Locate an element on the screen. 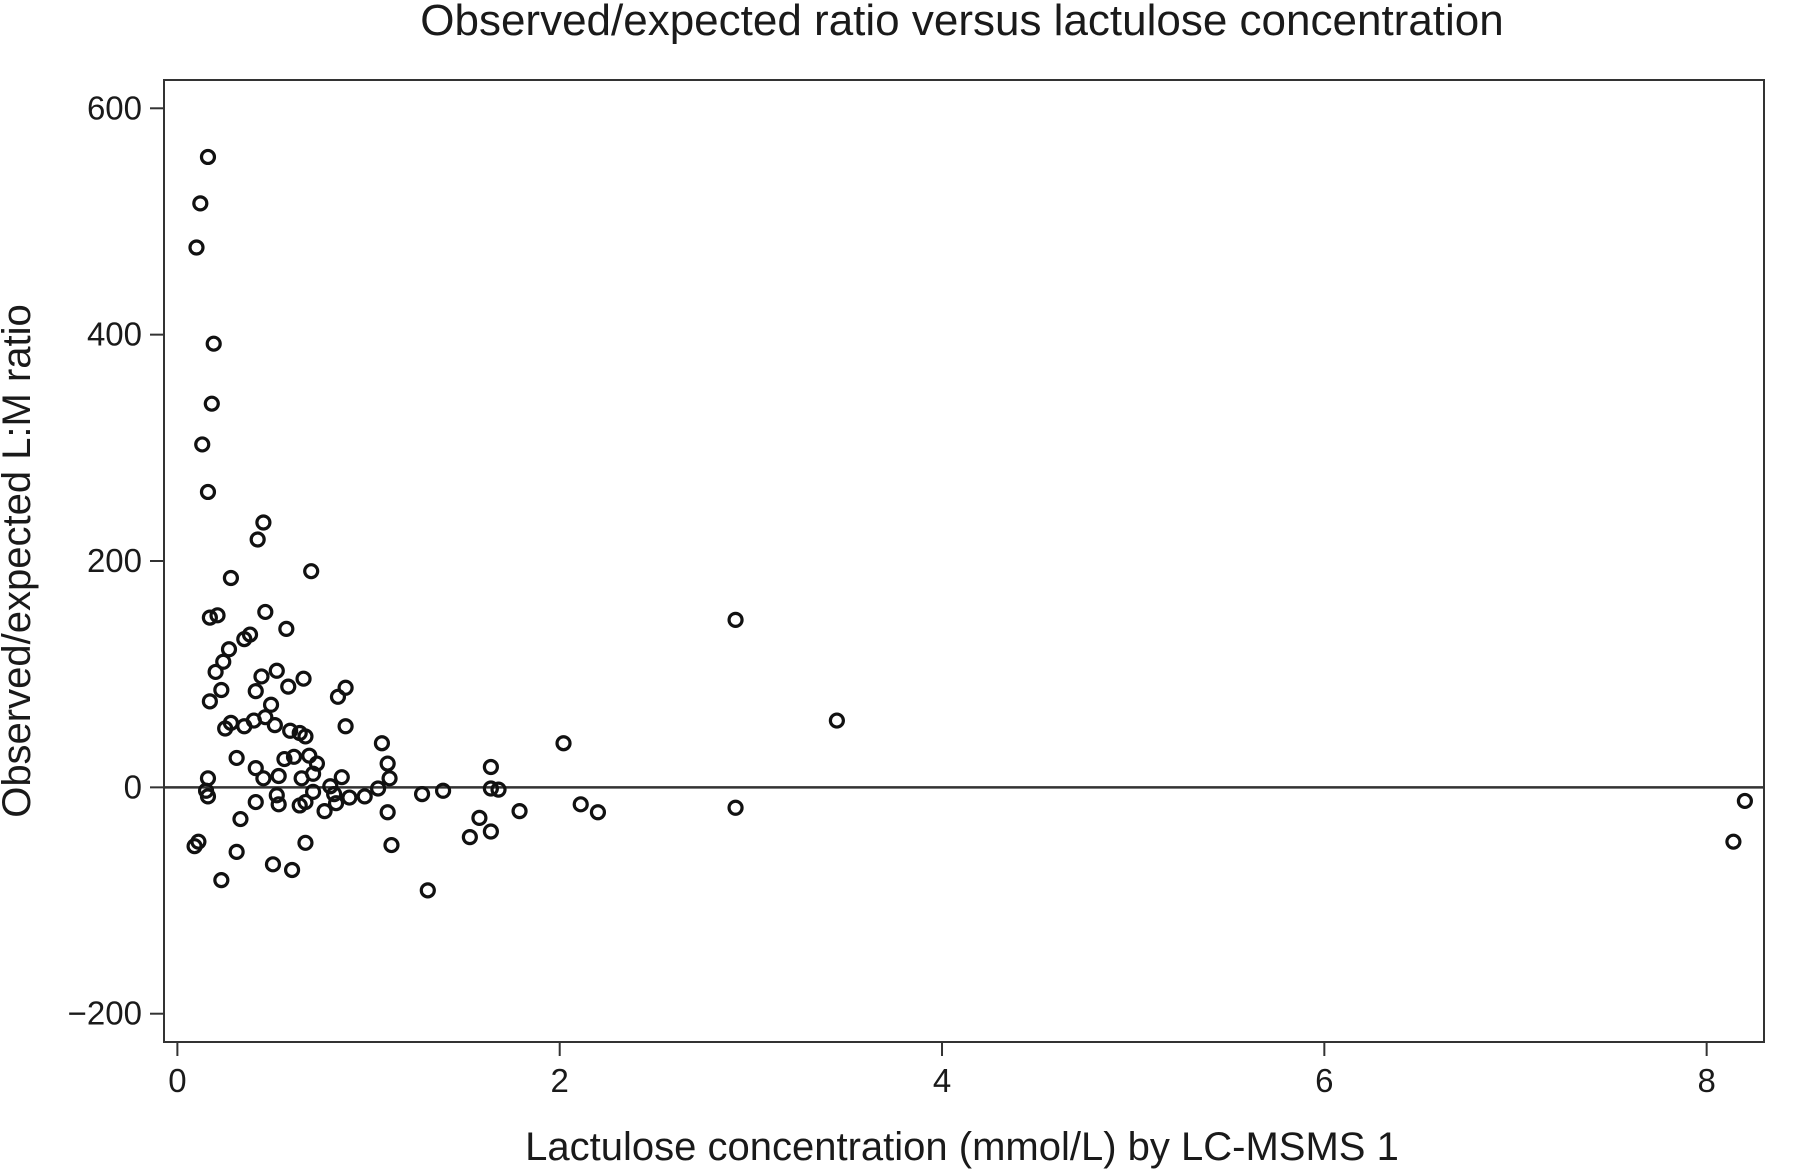 The height and width of the screenshot is (1170, 1800). y-tick-label: 400 is located at coordinates (114, 334).